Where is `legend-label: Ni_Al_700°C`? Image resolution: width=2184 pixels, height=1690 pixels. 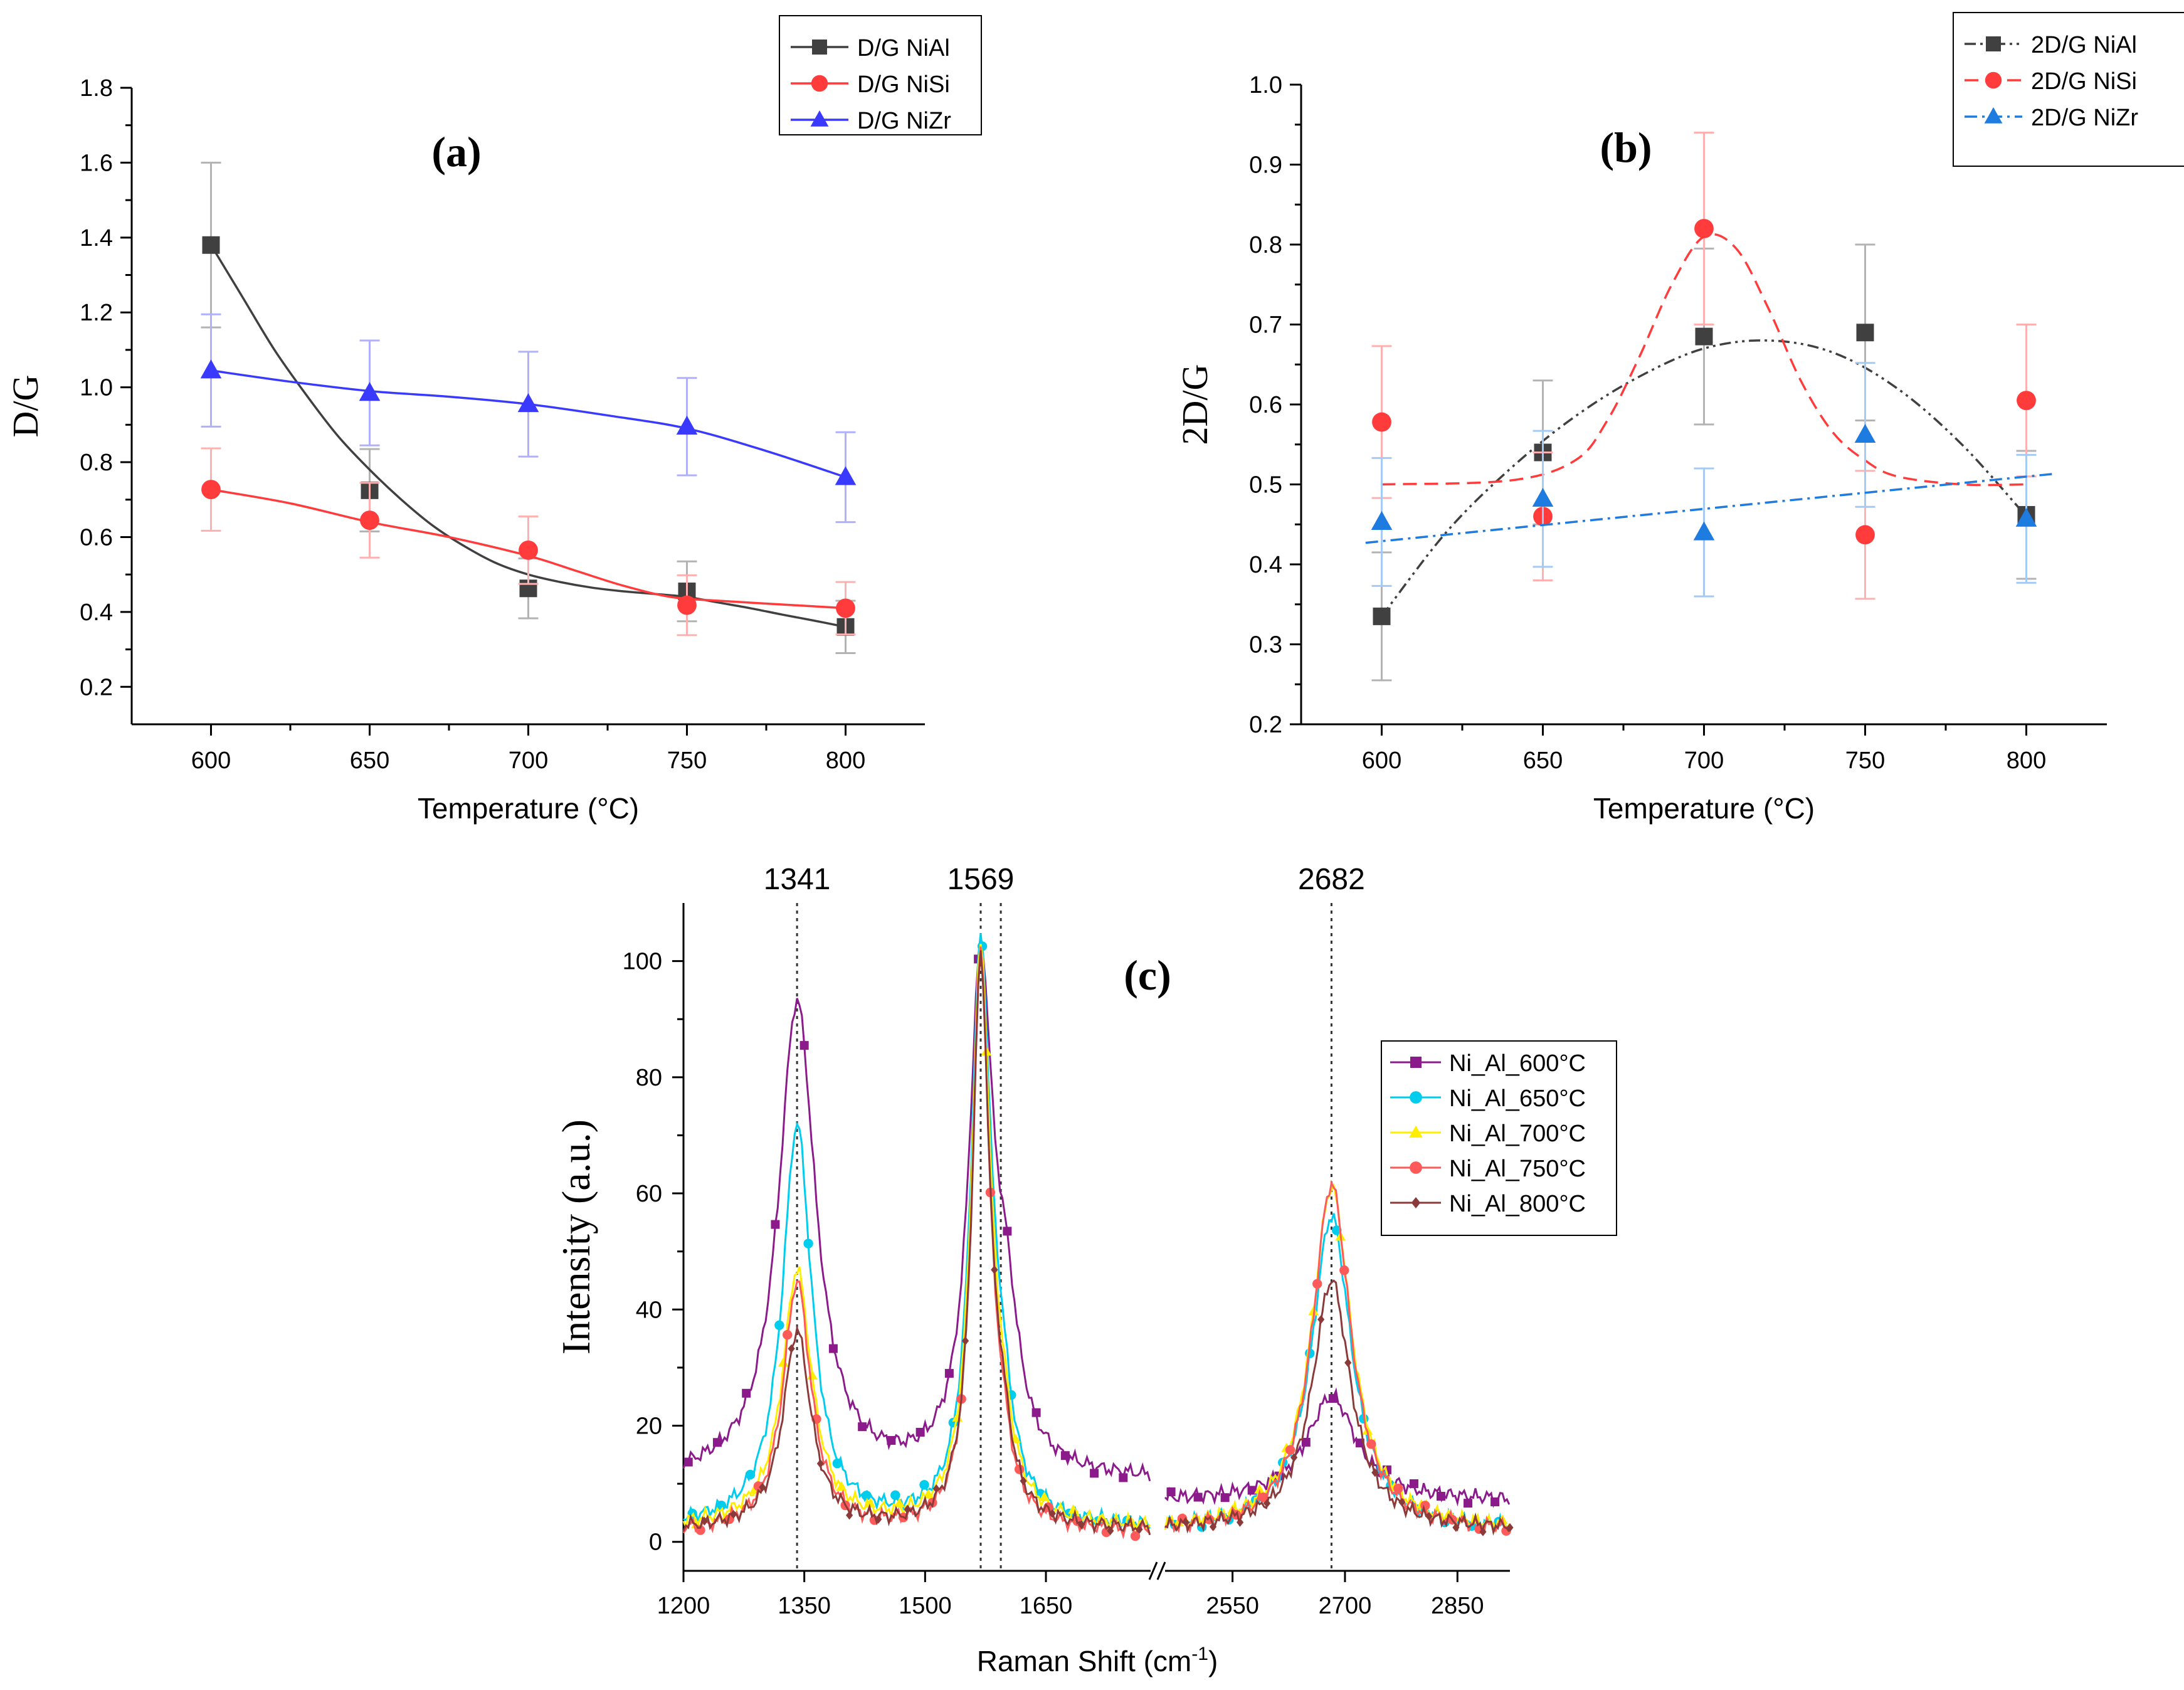 legend-label: Ni_Al_700°C is located at coordinates (1518, 1134).